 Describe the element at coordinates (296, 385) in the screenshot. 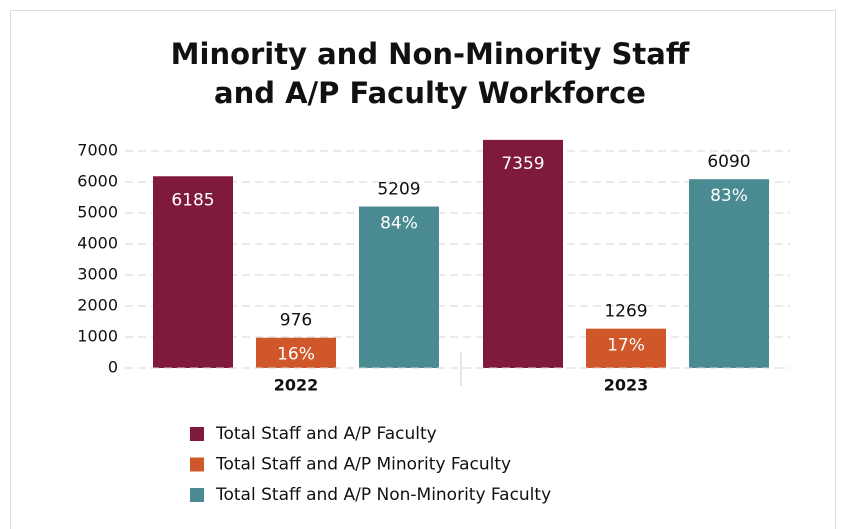

I see `x-tick-label: 2022` at that location.